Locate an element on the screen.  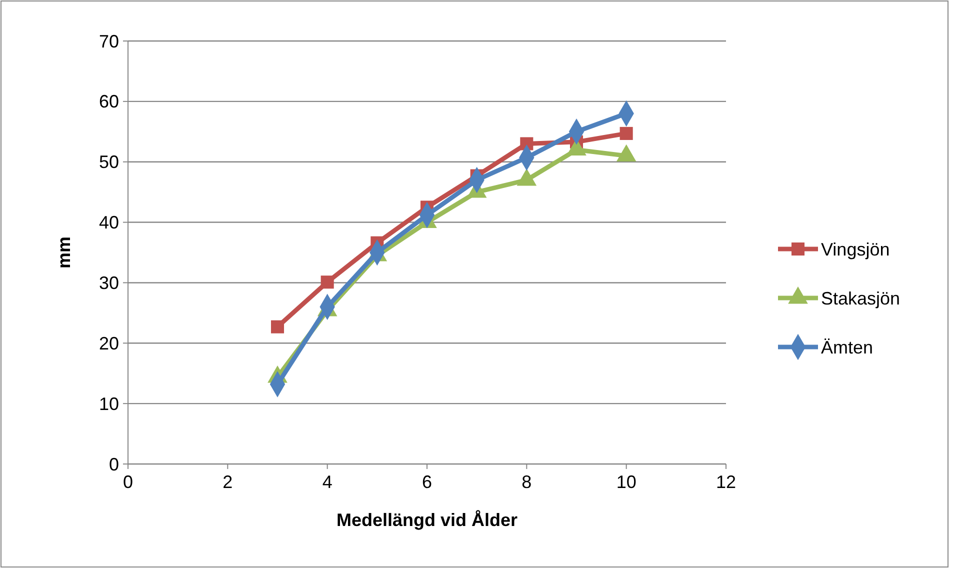
y-tick-label: 60 is located at coordinates (108, 102).